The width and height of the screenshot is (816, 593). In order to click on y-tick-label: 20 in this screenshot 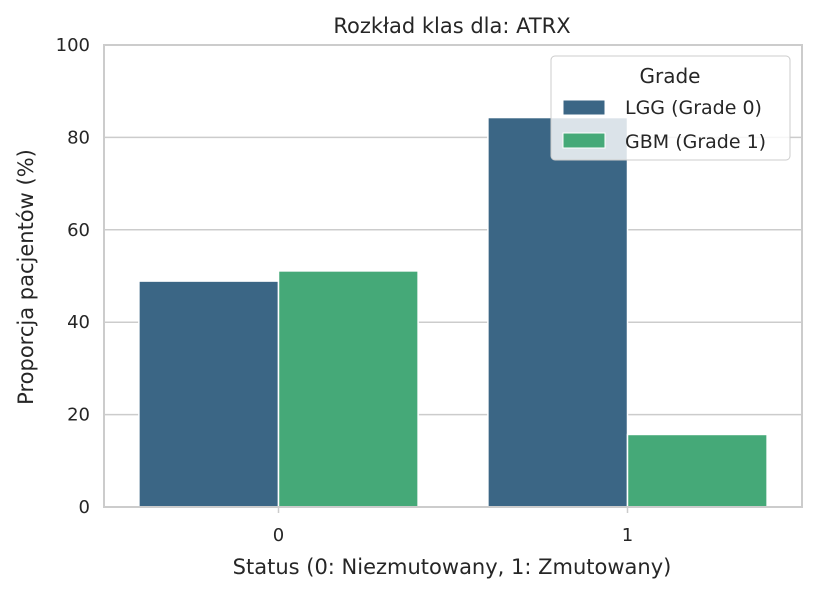, I will do `click(78, 415)`.